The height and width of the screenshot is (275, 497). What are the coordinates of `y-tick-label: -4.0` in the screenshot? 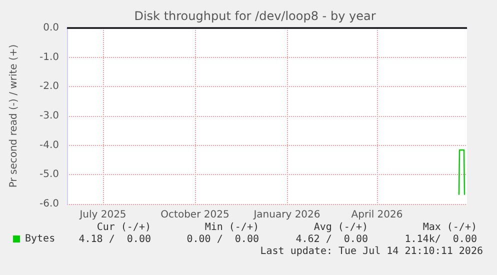 It's located at (49, 145).